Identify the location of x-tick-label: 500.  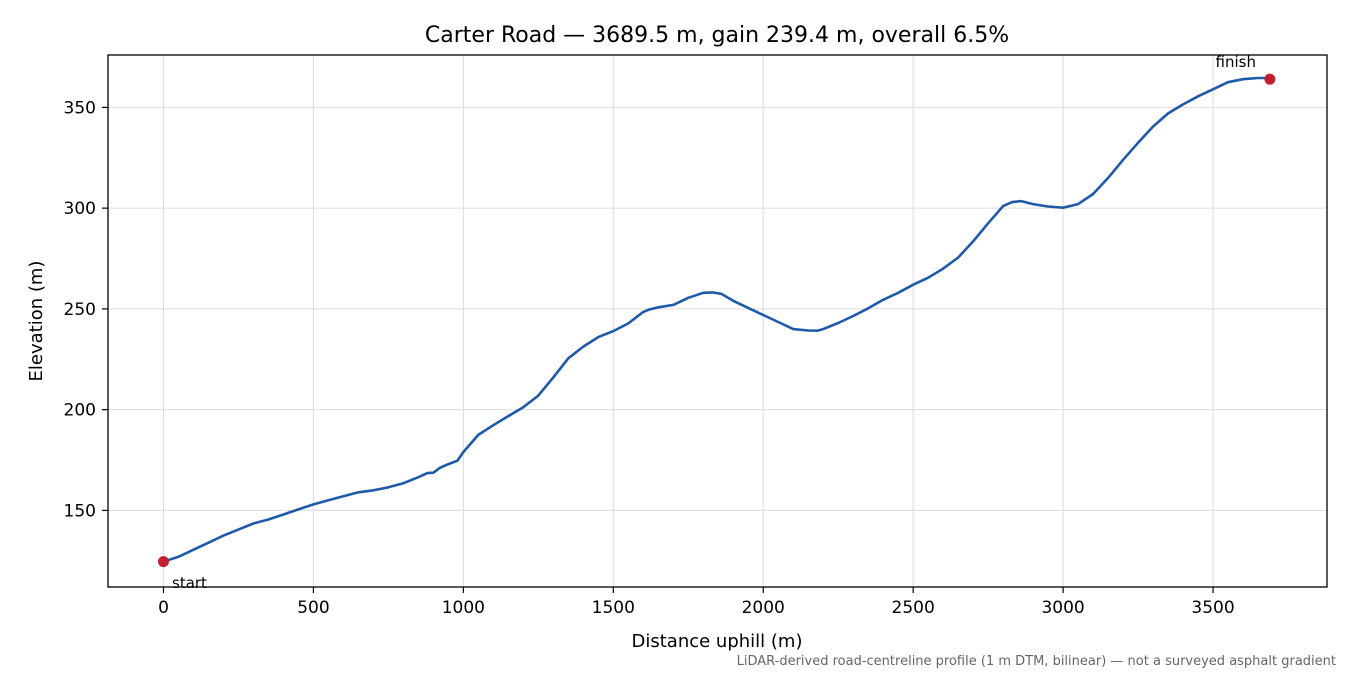
(313, 608).